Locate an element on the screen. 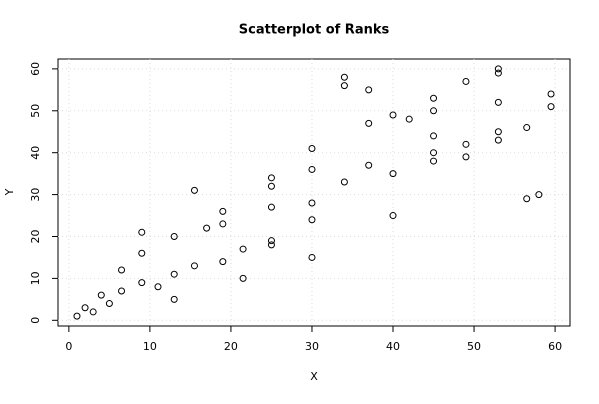 Image resolution: width=599 pixels, height=404 pixels. x-tick-label: 60 is located at coordinates (555, 346).